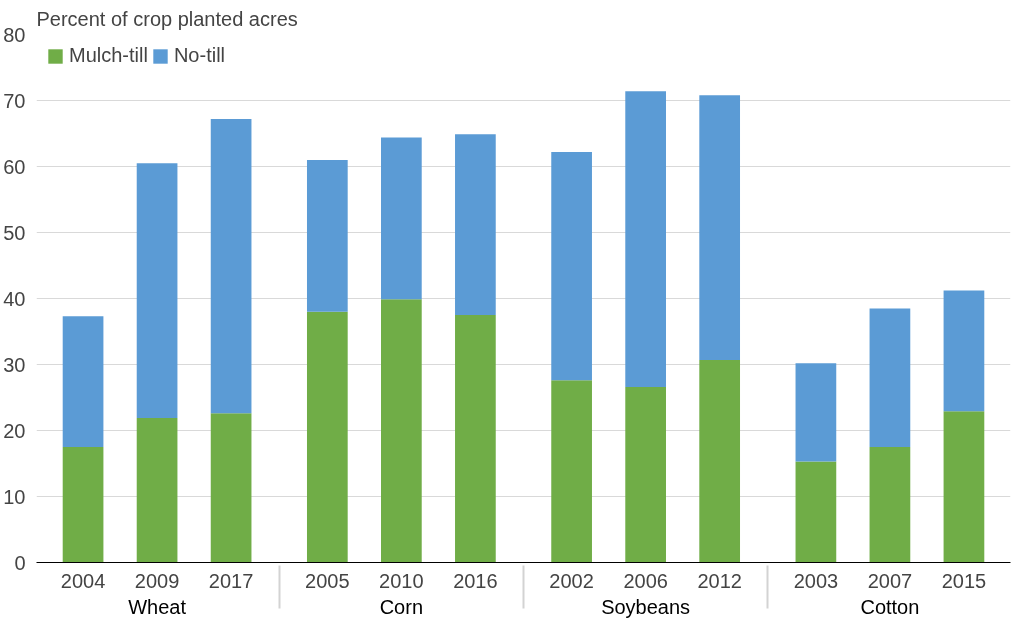  Describe the element at coordinates (157, 580) in the screenshot. I see `x-tick-label: 2009` at that location.